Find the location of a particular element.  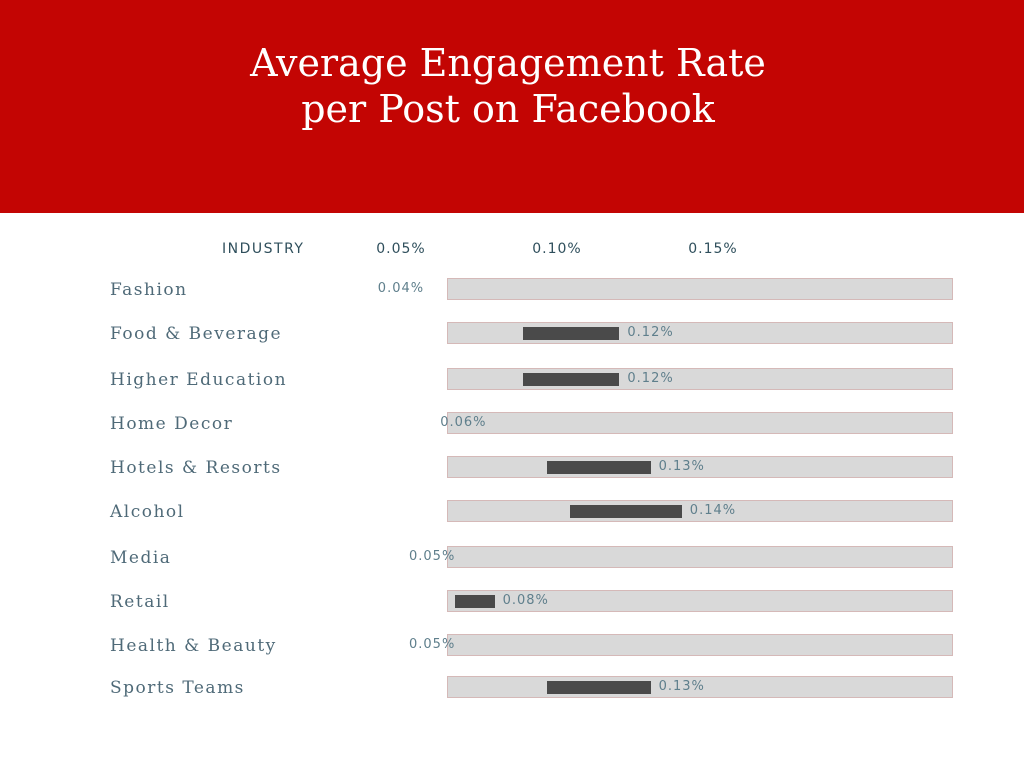

industry-label: Home Decor is located at coordinates (172, 424).